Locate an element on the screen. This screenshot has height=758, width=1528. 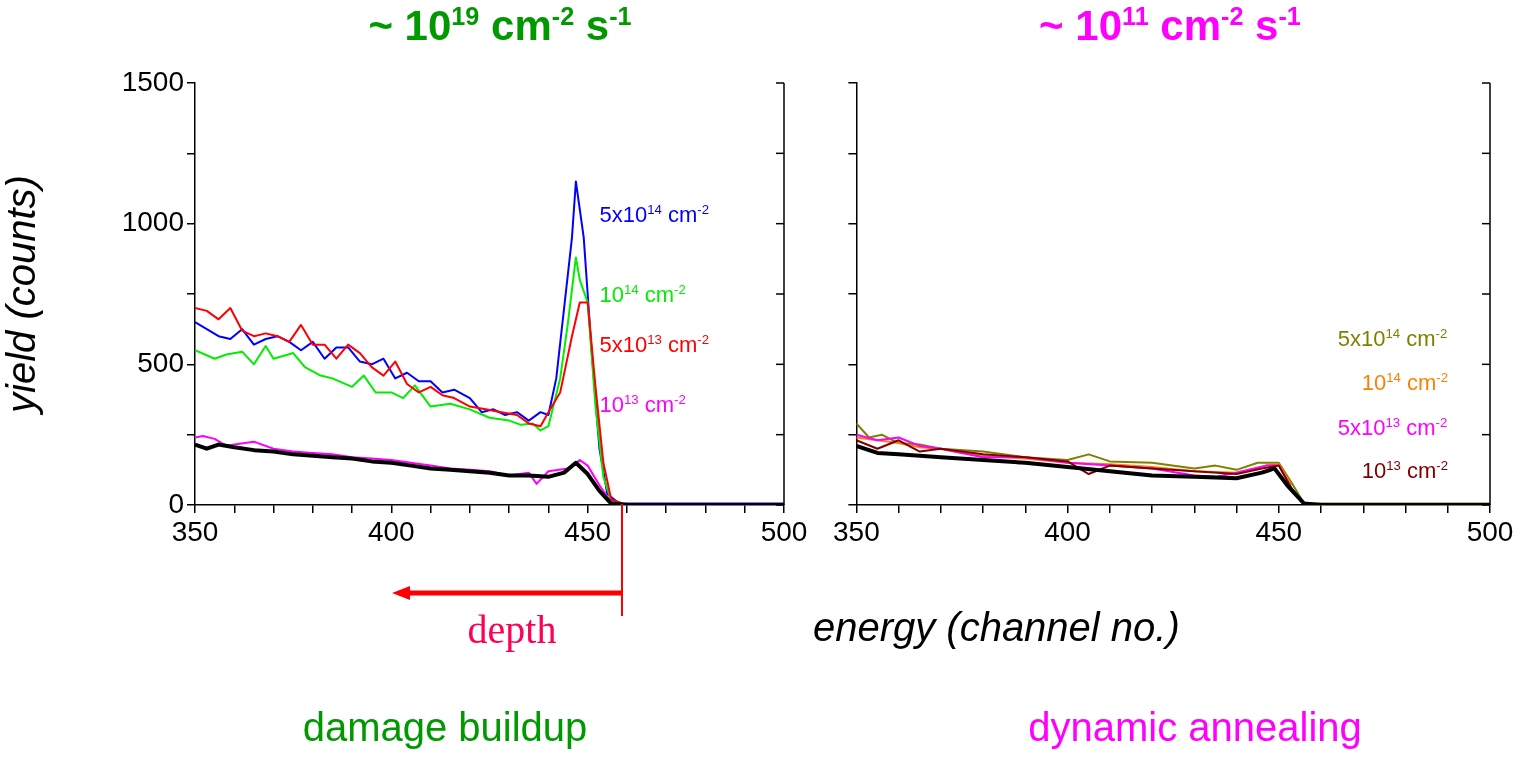
chart-title: ~ 10$^{11}$ cm$^{-2}$ s$^{-1}$ is located at coordinates (1170, 26).